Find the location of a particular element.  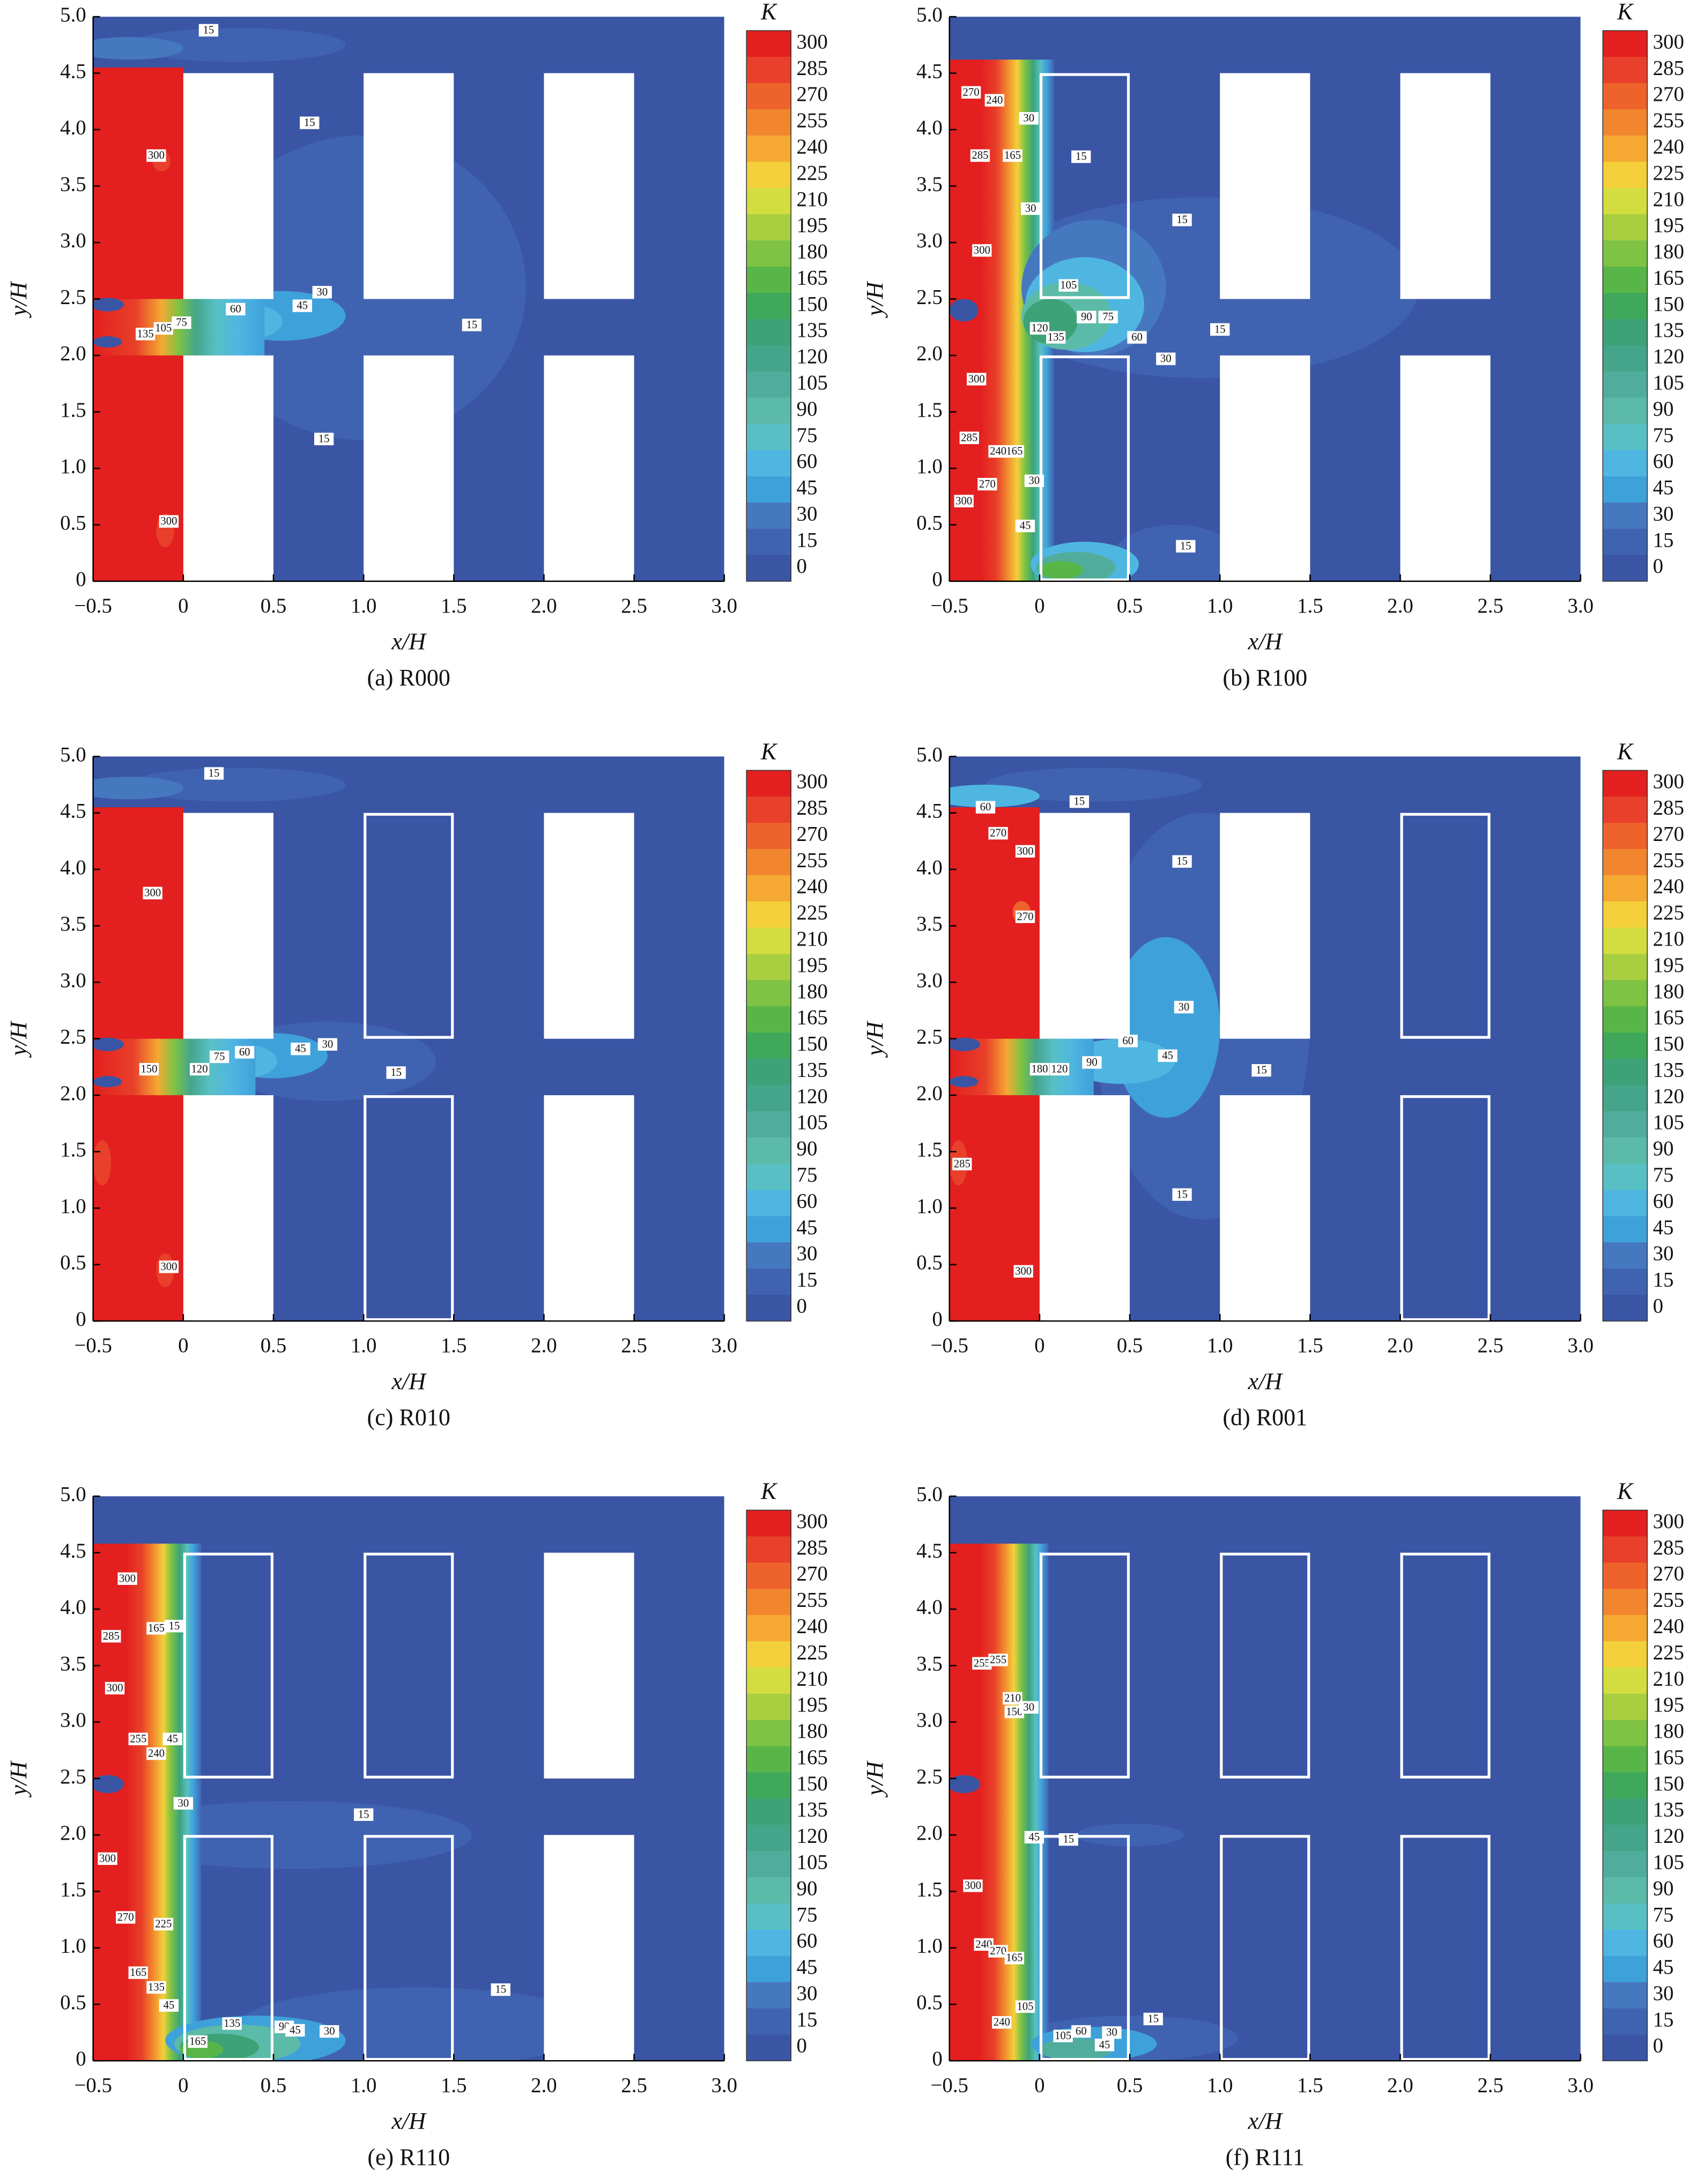

y-tick-label: 2.5 is located at coordinates (929, 1776).